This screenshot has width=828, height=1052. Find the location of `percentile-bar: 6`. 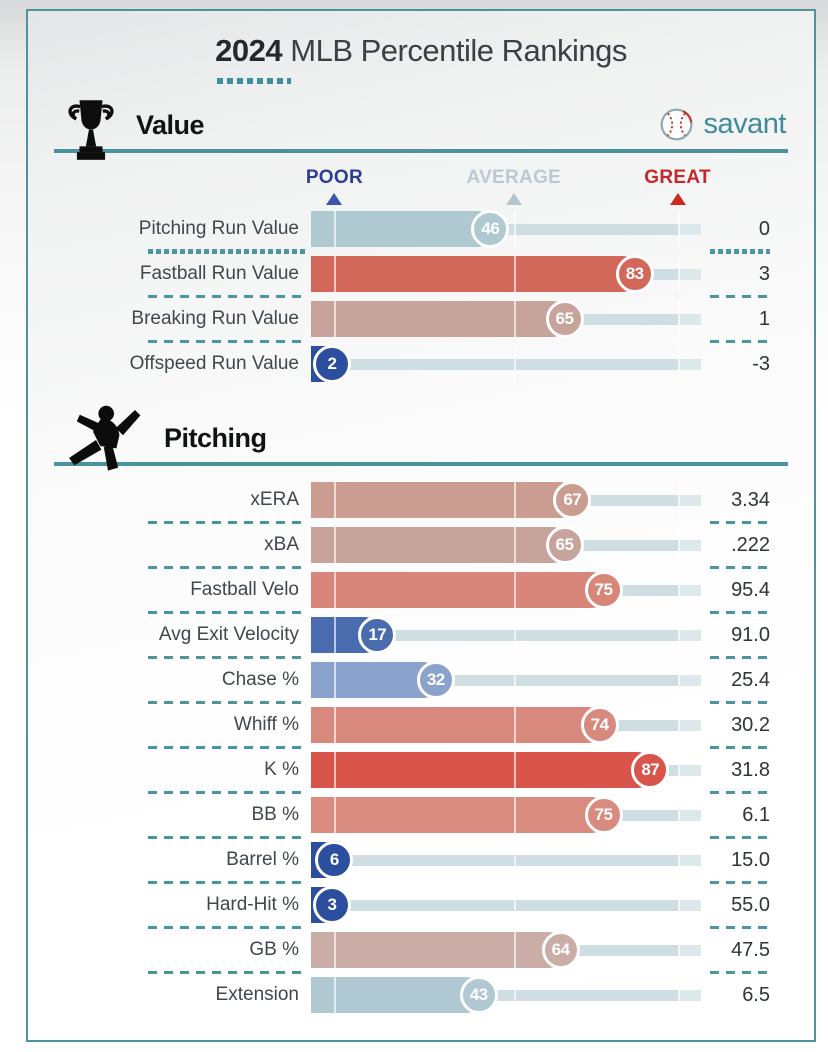

percentile-bar: 6 is located at coordinates (506, 860).